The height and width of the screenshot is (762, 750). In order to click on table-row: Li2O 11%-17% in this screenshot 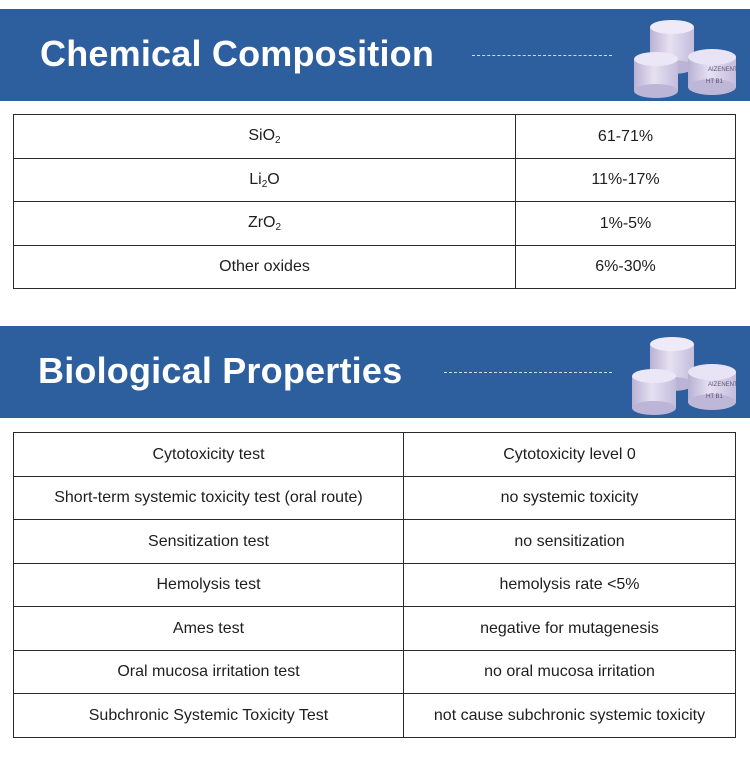, I will do `click(374, 180)`.